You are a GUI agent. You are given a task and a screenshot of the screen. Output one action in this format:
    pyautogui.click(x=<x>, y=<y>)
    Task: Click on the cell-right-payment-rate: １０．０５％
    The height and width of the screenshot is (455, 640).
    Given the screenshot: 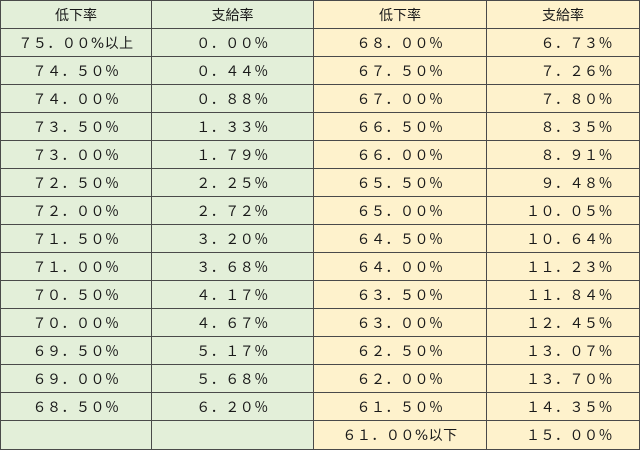 What is the action you would take?
    pyautogui.click(x=563, y=210)
    